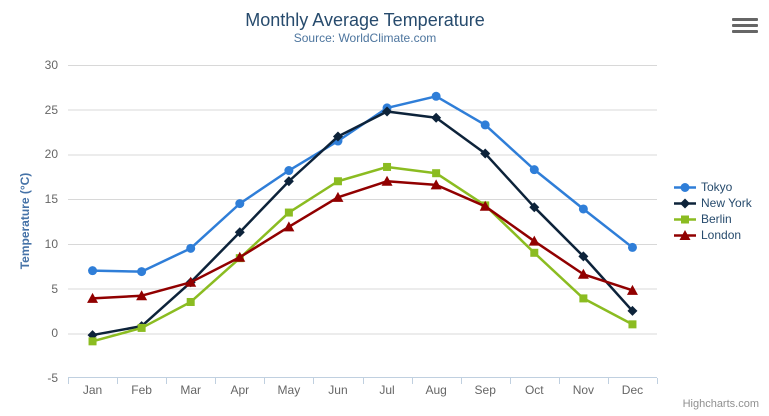 This screenshot has width=769, height=416. I want to click on y-axis-label: 30, so click(51, 65).